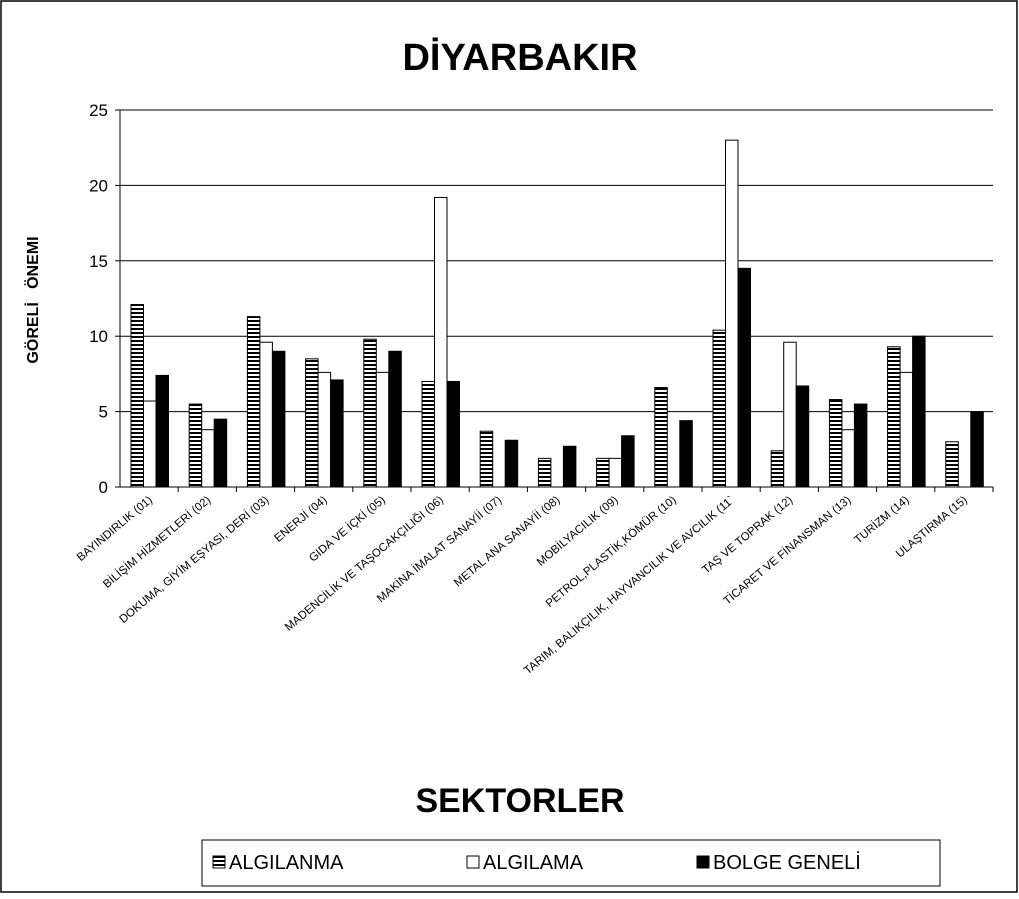  What do you see at coordinates (98, 110) in the screenshot?
I see `y-tick-label: 25` at bounding box center [98, 110].